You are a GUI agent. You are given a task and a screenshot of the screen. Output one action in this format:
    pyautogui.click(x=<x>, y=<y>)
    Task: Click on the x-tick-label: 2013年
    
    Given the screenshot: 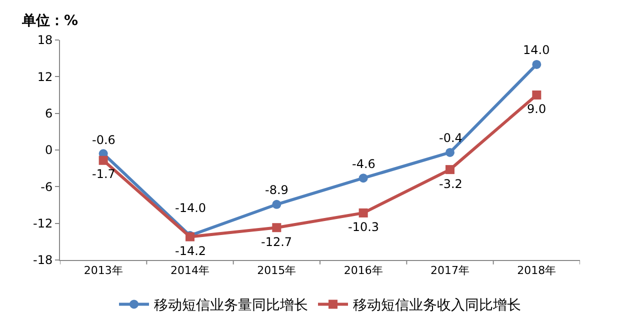 What is the action you would take?
    pyautogui.click(x=103, y=271)
    